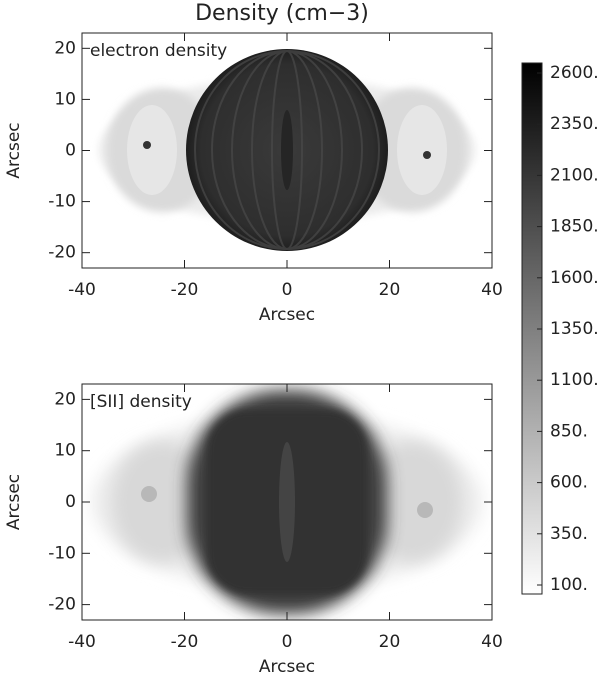 The height and width of the screenshot is (673, 603). I want to click on panel-annotation: [SII] density, so click(141, 402).